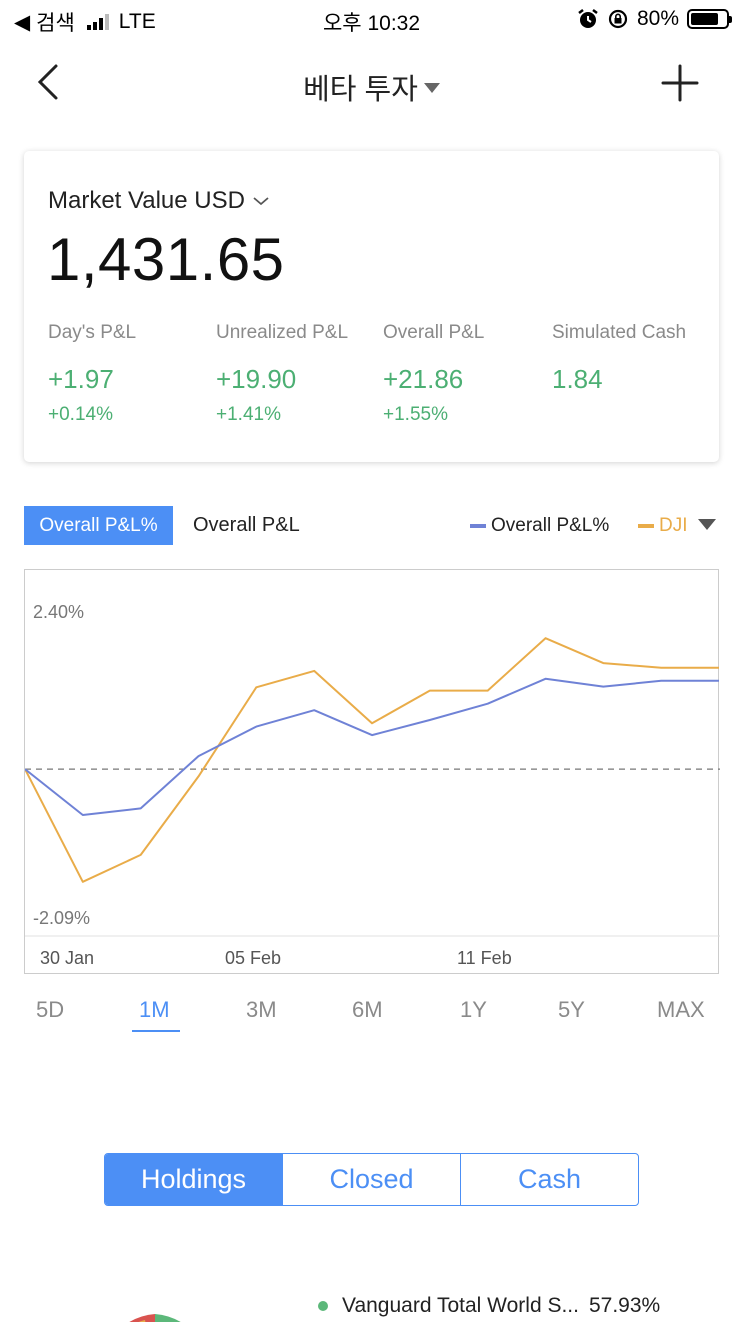 The image size is (743, 1322). I want to click on range-5y: 5Y, so click(571, 1009).